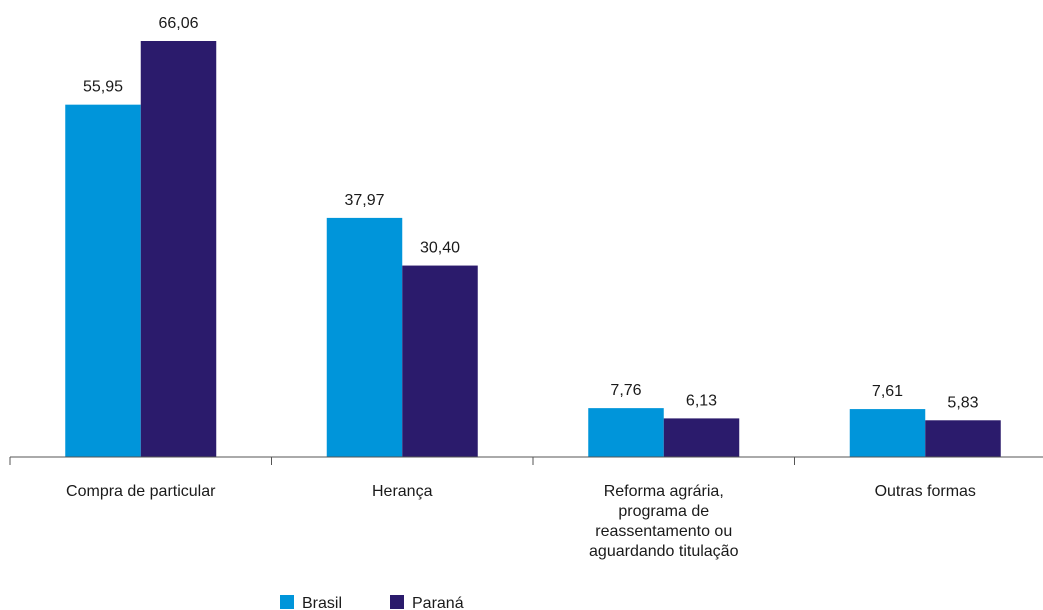 This screenshot has height=610, width=1043. Describe the element at coordinates (402, 491) in the screenshot. I see `x-tick-label: Herança` at that location.